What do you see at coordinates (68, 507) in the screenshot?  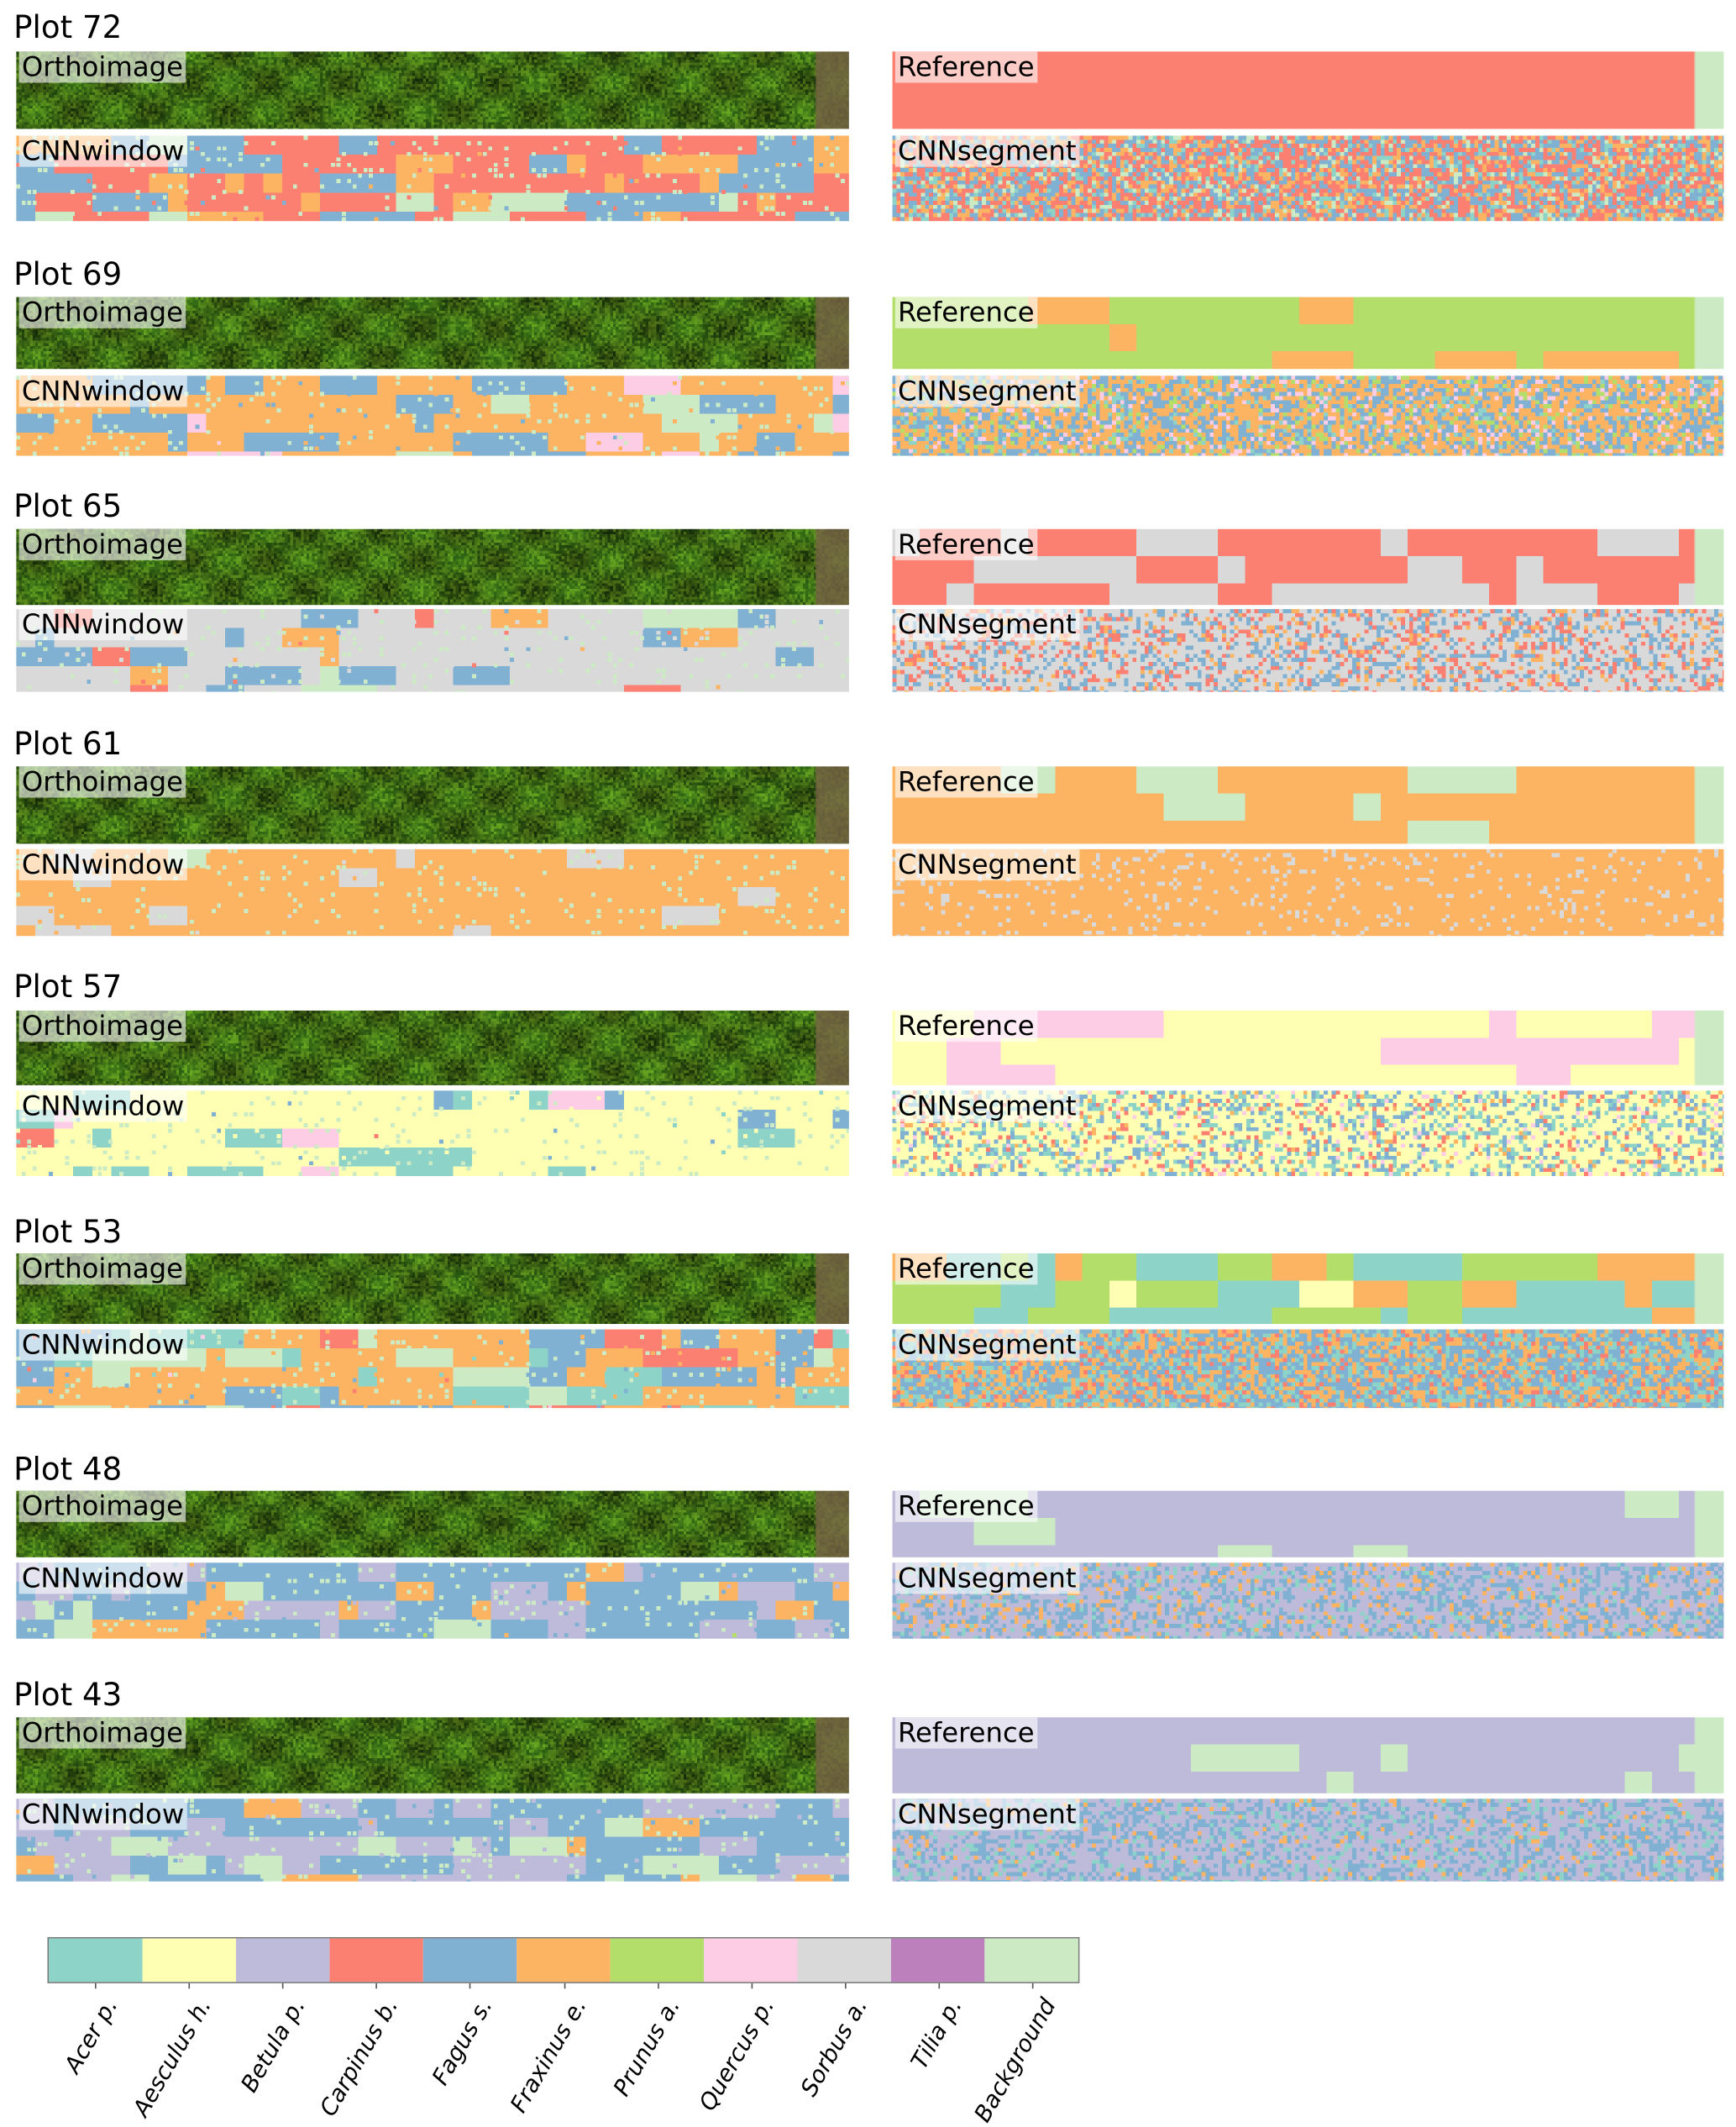 I see `plot-title: Plot 65` at bounding box center [68, 507].